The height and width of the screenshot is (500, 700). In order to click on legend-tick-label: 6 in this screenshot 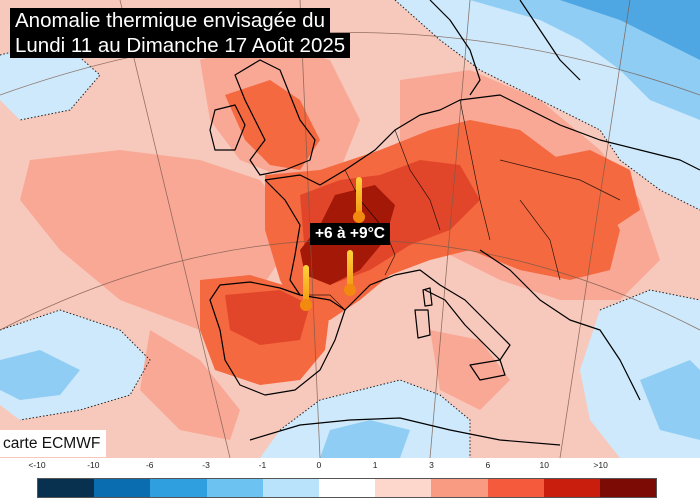, I will do `click(488, 465)`.